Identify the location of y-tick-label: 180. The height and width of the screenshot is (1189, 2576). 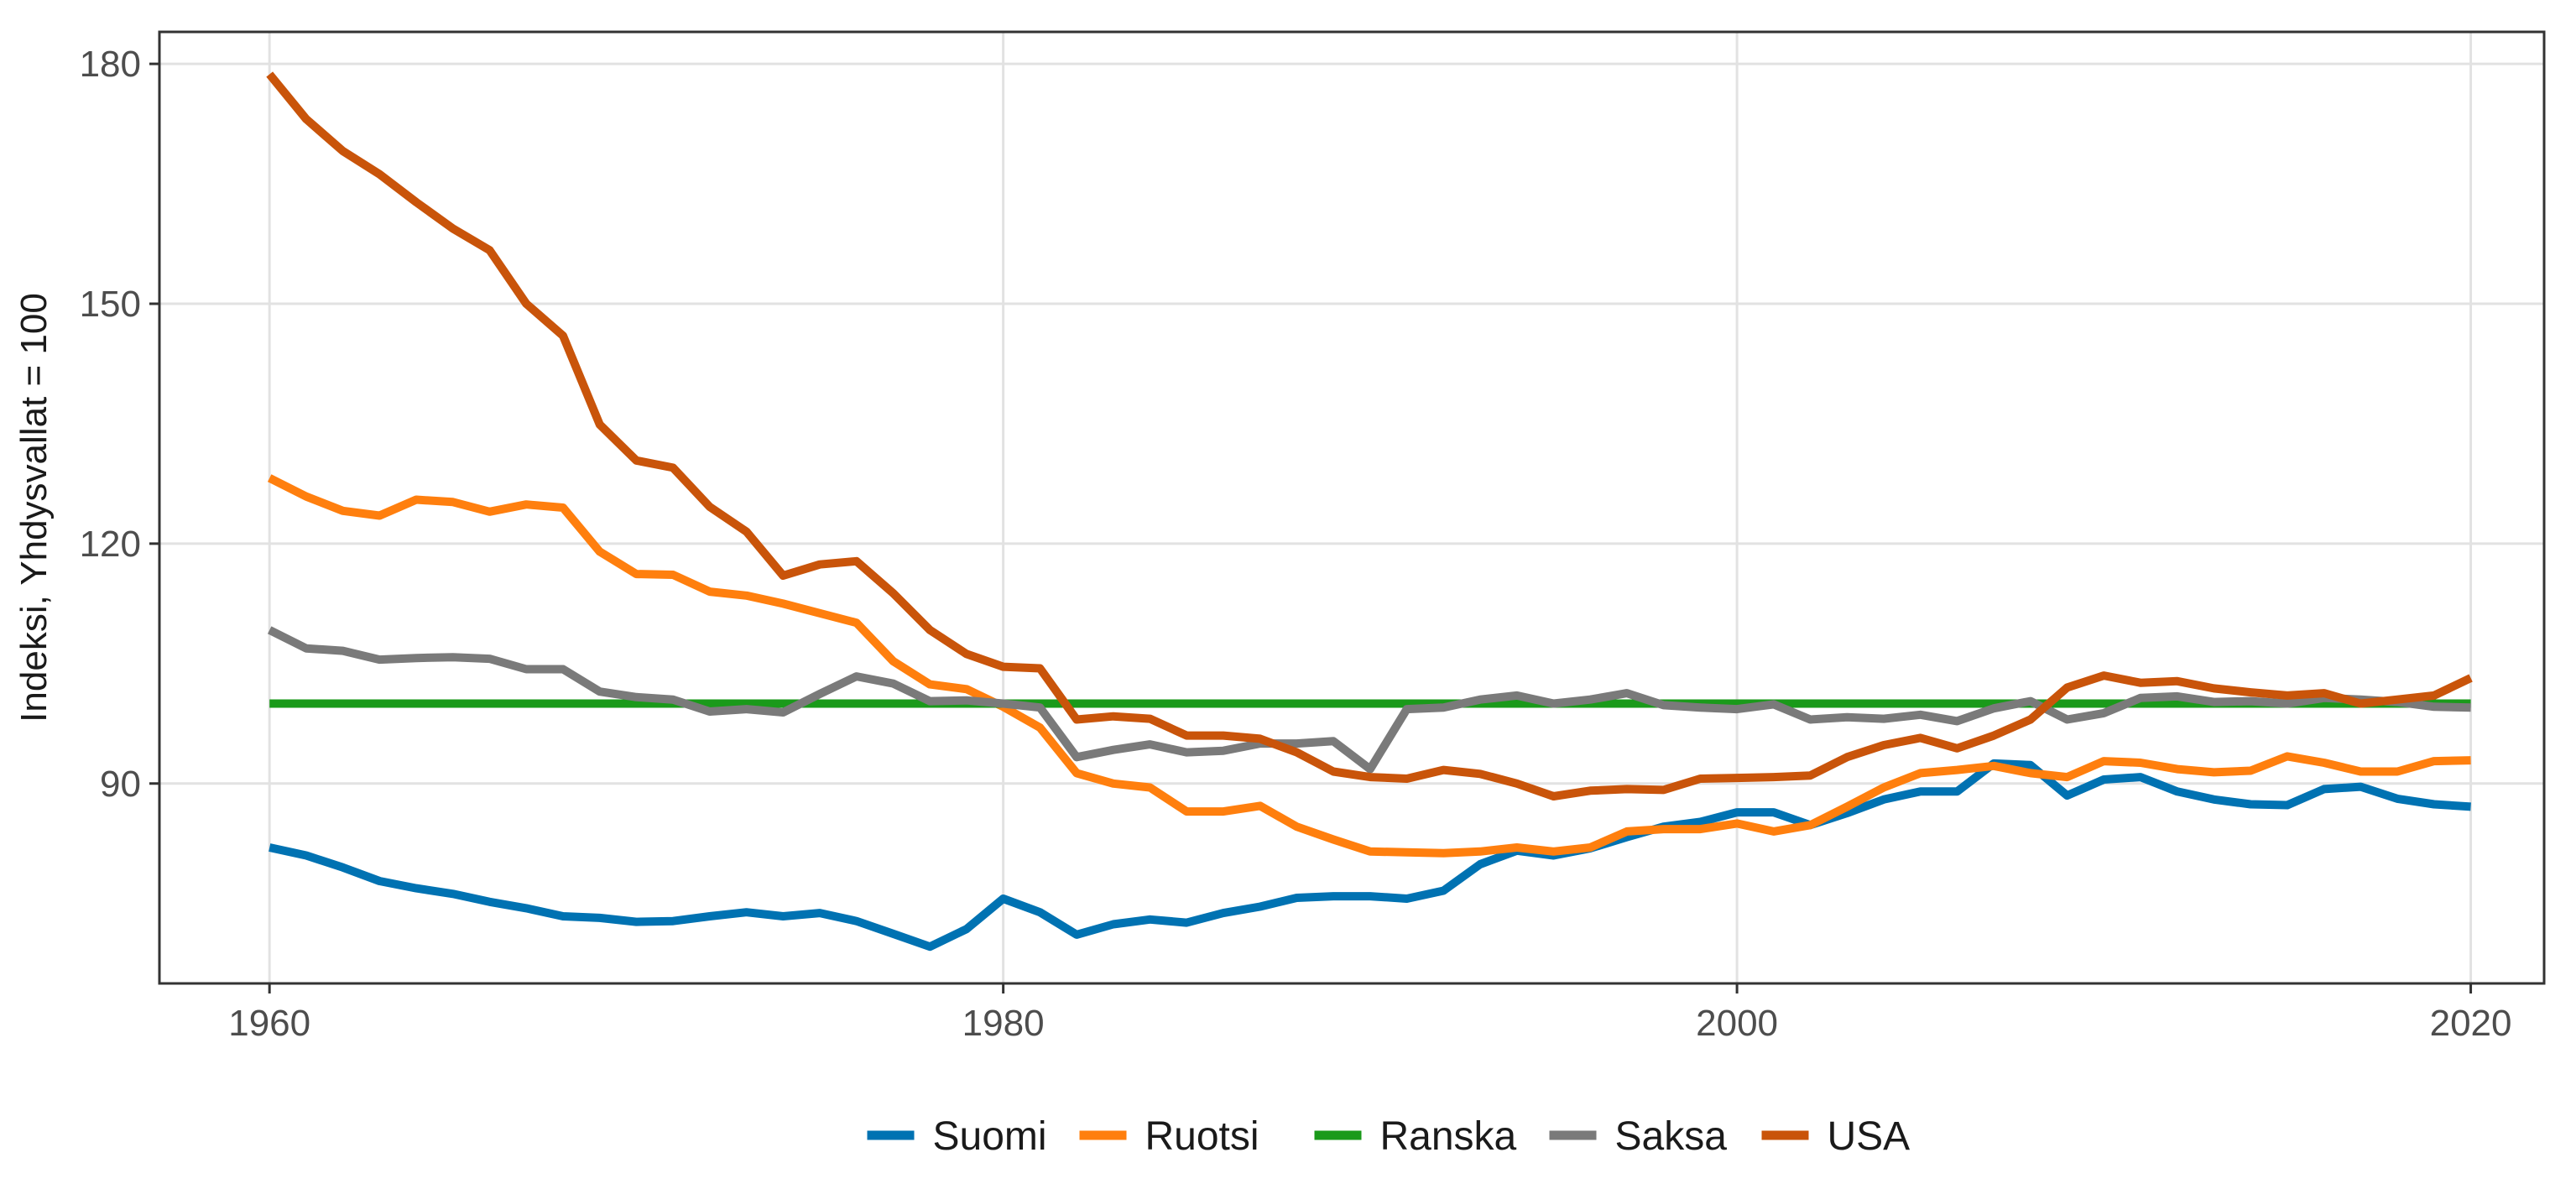
(110, 64).